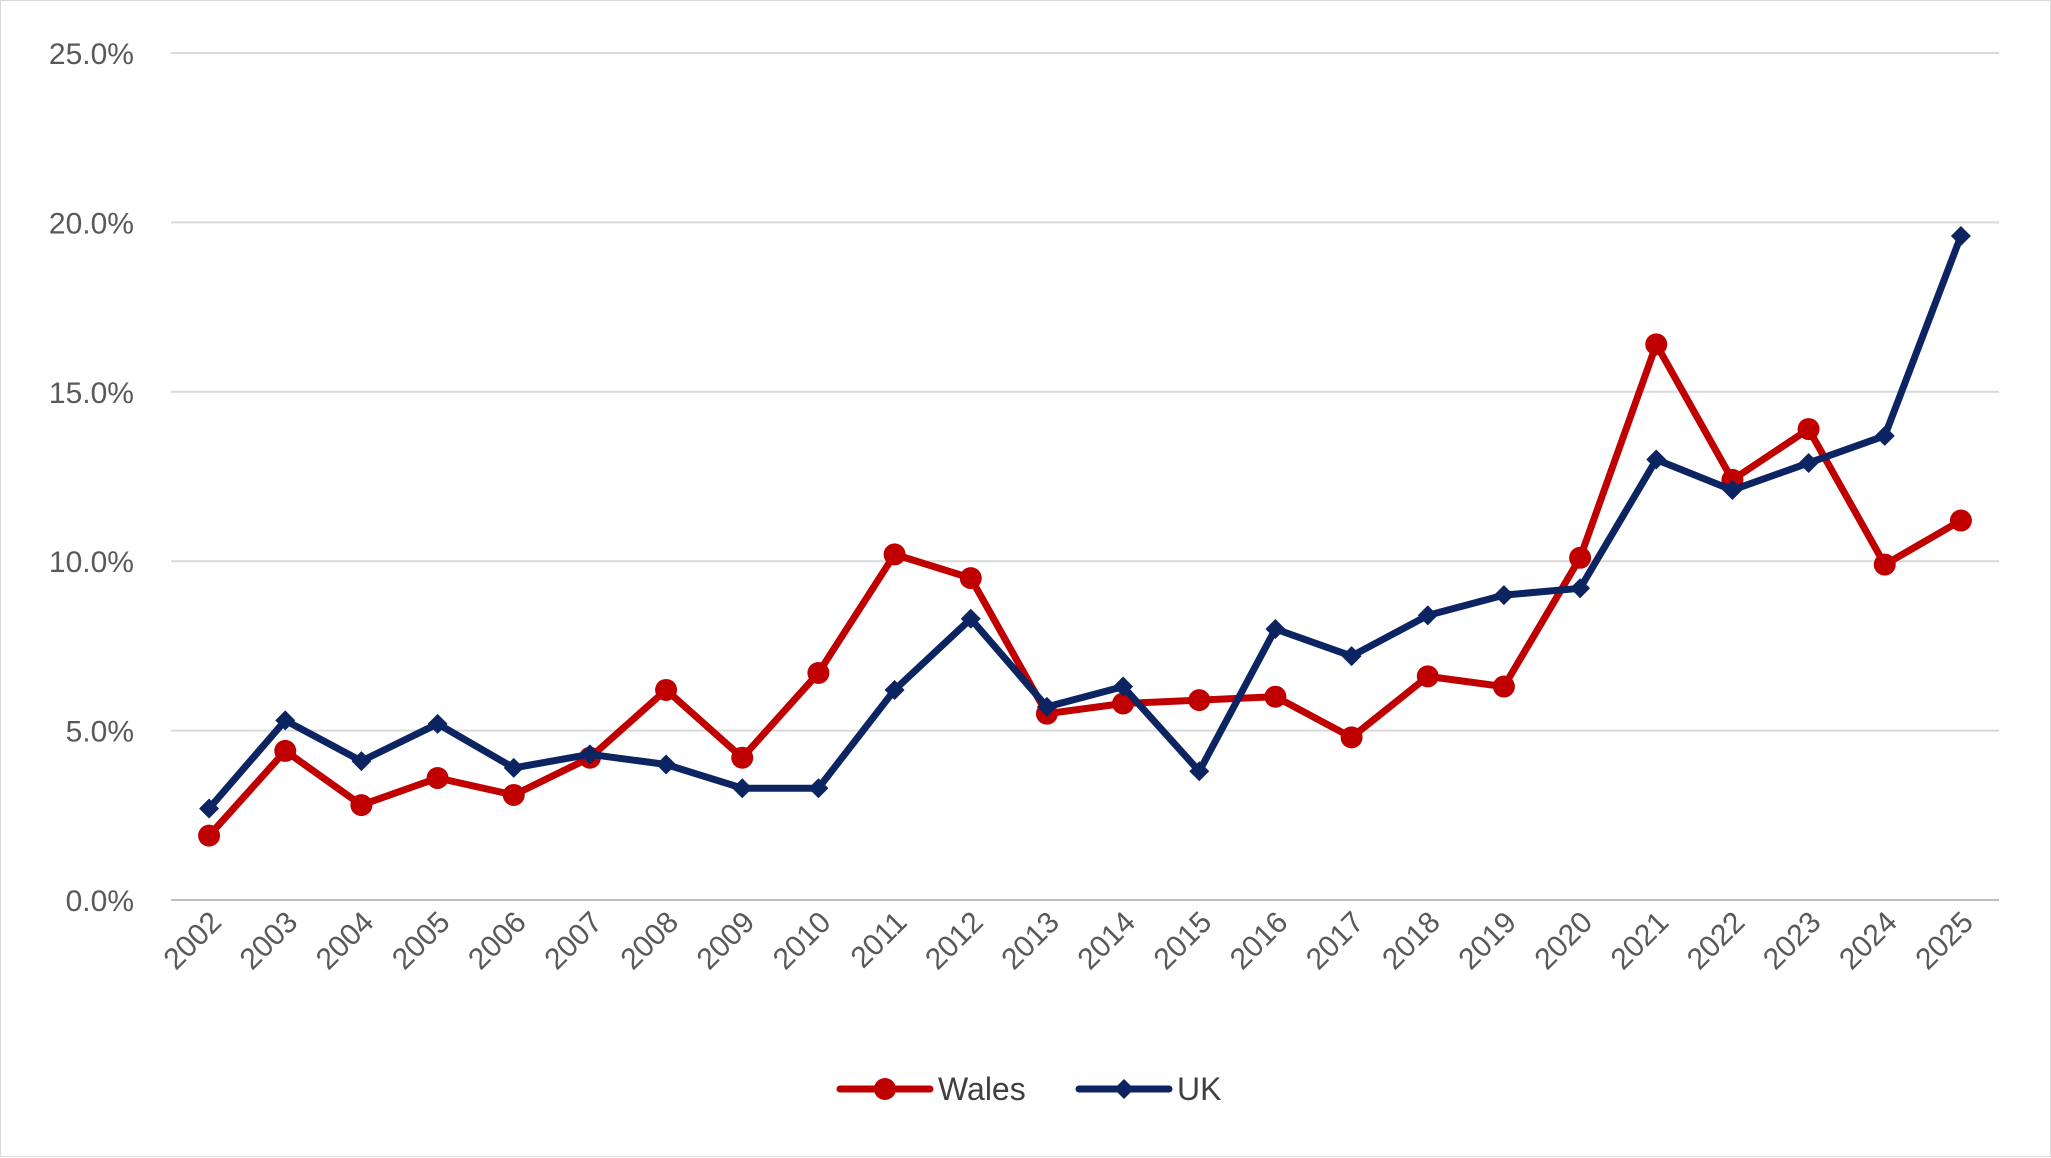 The width and height of the screenshot is (2051, 1158). What do you see at coordinates (1199, 1089) in the screenshot?
I see `legend-label: UK` at bounding box center [1199, 1089].